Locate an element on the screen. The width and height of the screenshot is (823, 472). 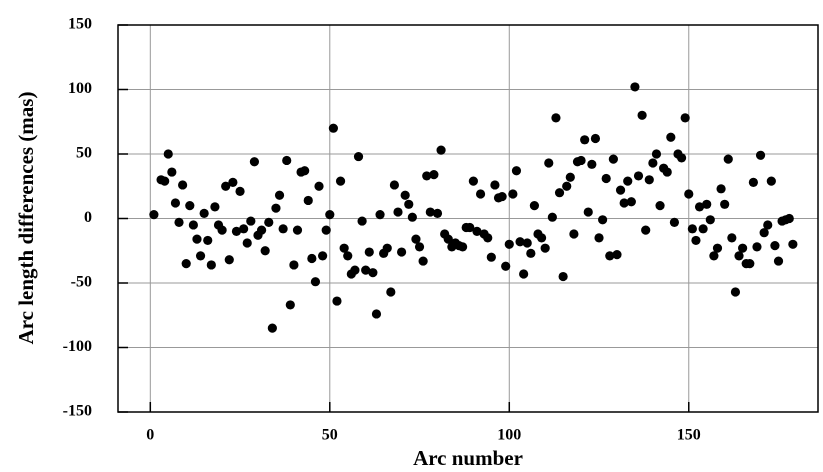
y-tick-label: -150 is located at coordinates (77, 411).